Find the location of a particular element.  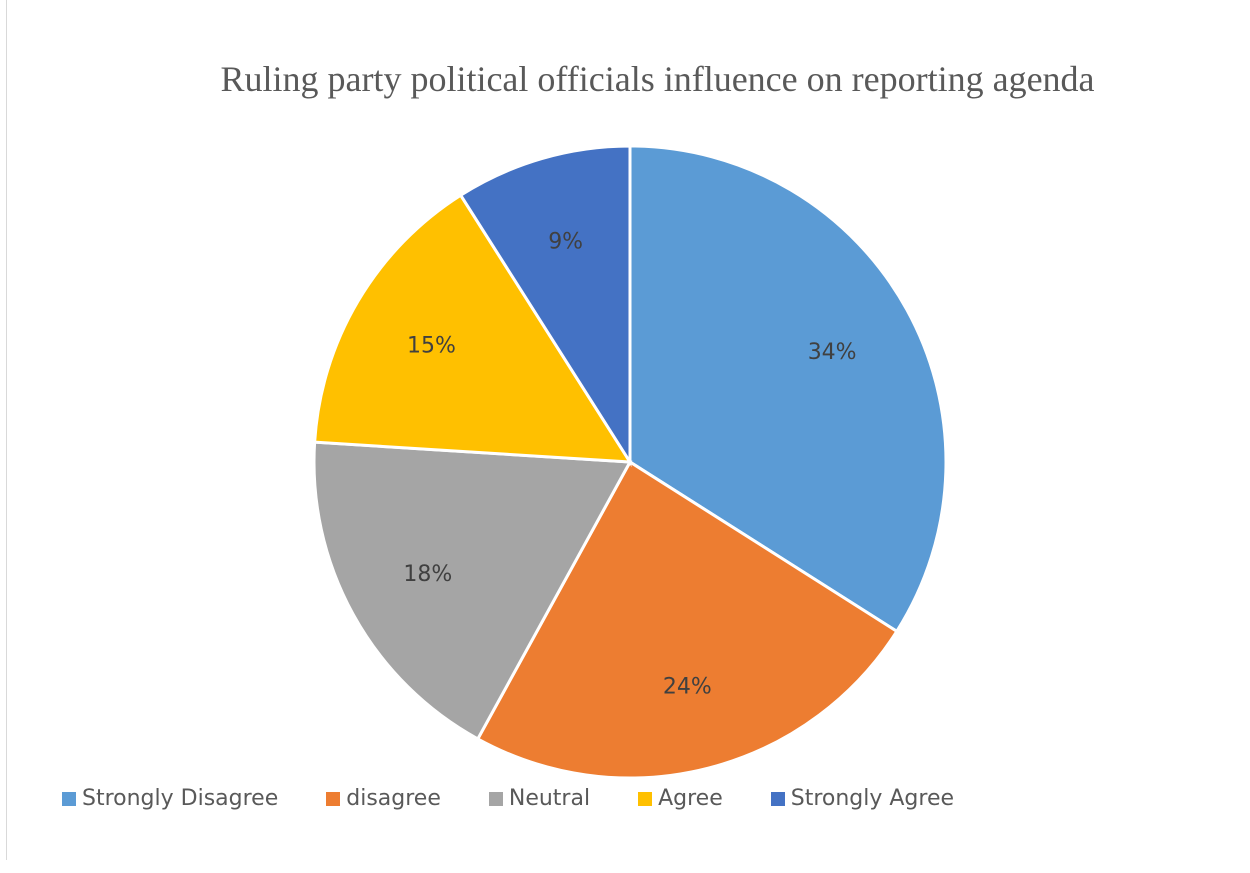

pie-slice-agree is located at coordinates (473, 328).